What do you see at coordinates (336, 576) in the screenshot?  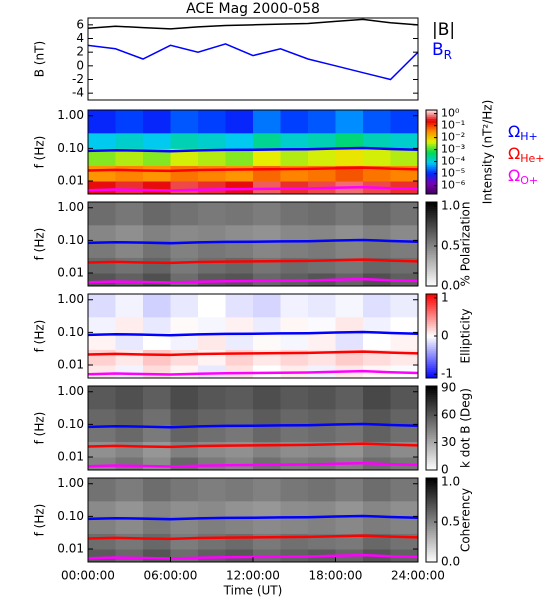 I see `x-tick-label: 18:00:00` at bounding box center [336, 576].